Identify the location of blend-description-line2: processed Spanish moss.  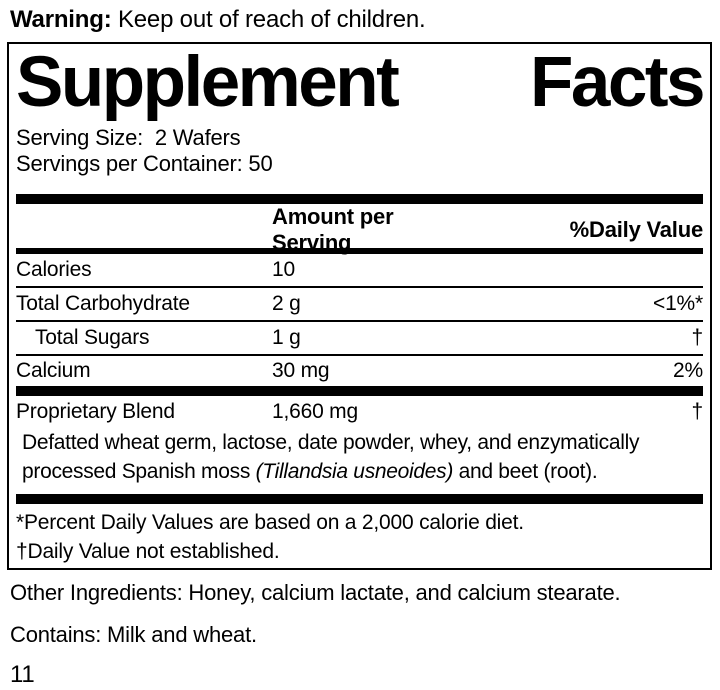
(139, 471).